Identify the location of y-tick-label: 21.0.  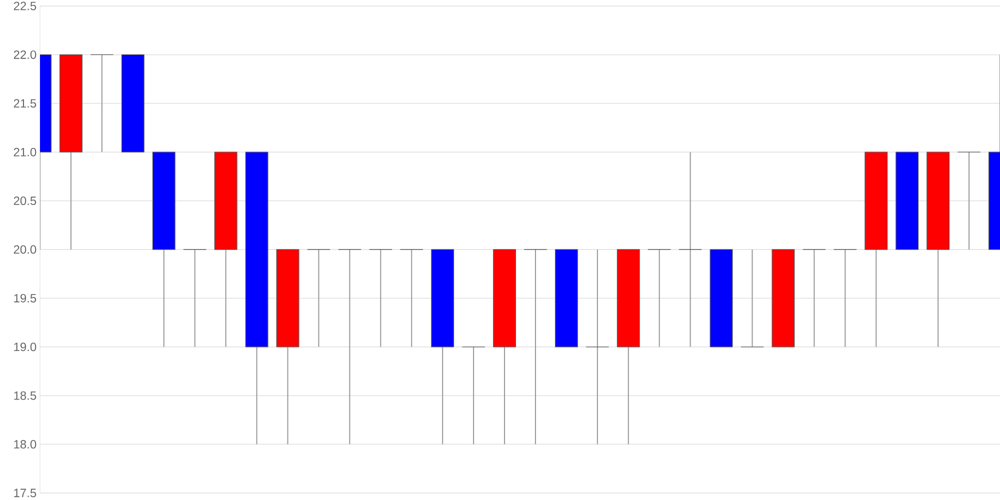
(25, 152).